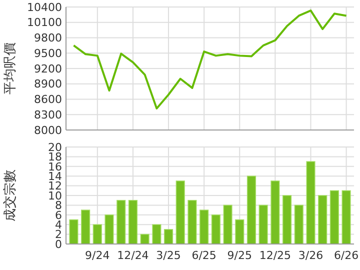 The height and width of the screenshot is (270, 360). I want to click on y-tick-label: 8300, so click(48, 115).